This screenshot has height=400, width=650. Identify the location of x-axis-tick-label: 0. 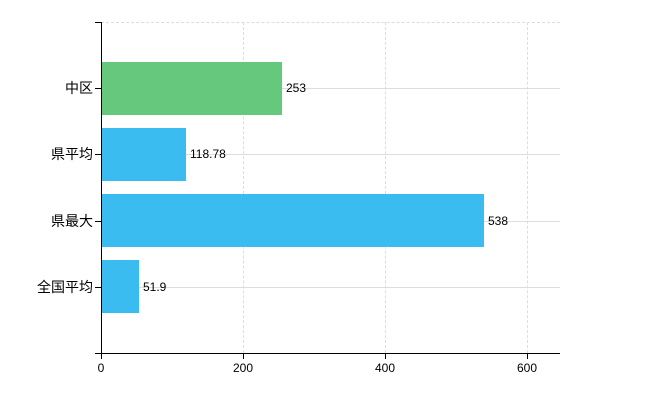
(101, 368).